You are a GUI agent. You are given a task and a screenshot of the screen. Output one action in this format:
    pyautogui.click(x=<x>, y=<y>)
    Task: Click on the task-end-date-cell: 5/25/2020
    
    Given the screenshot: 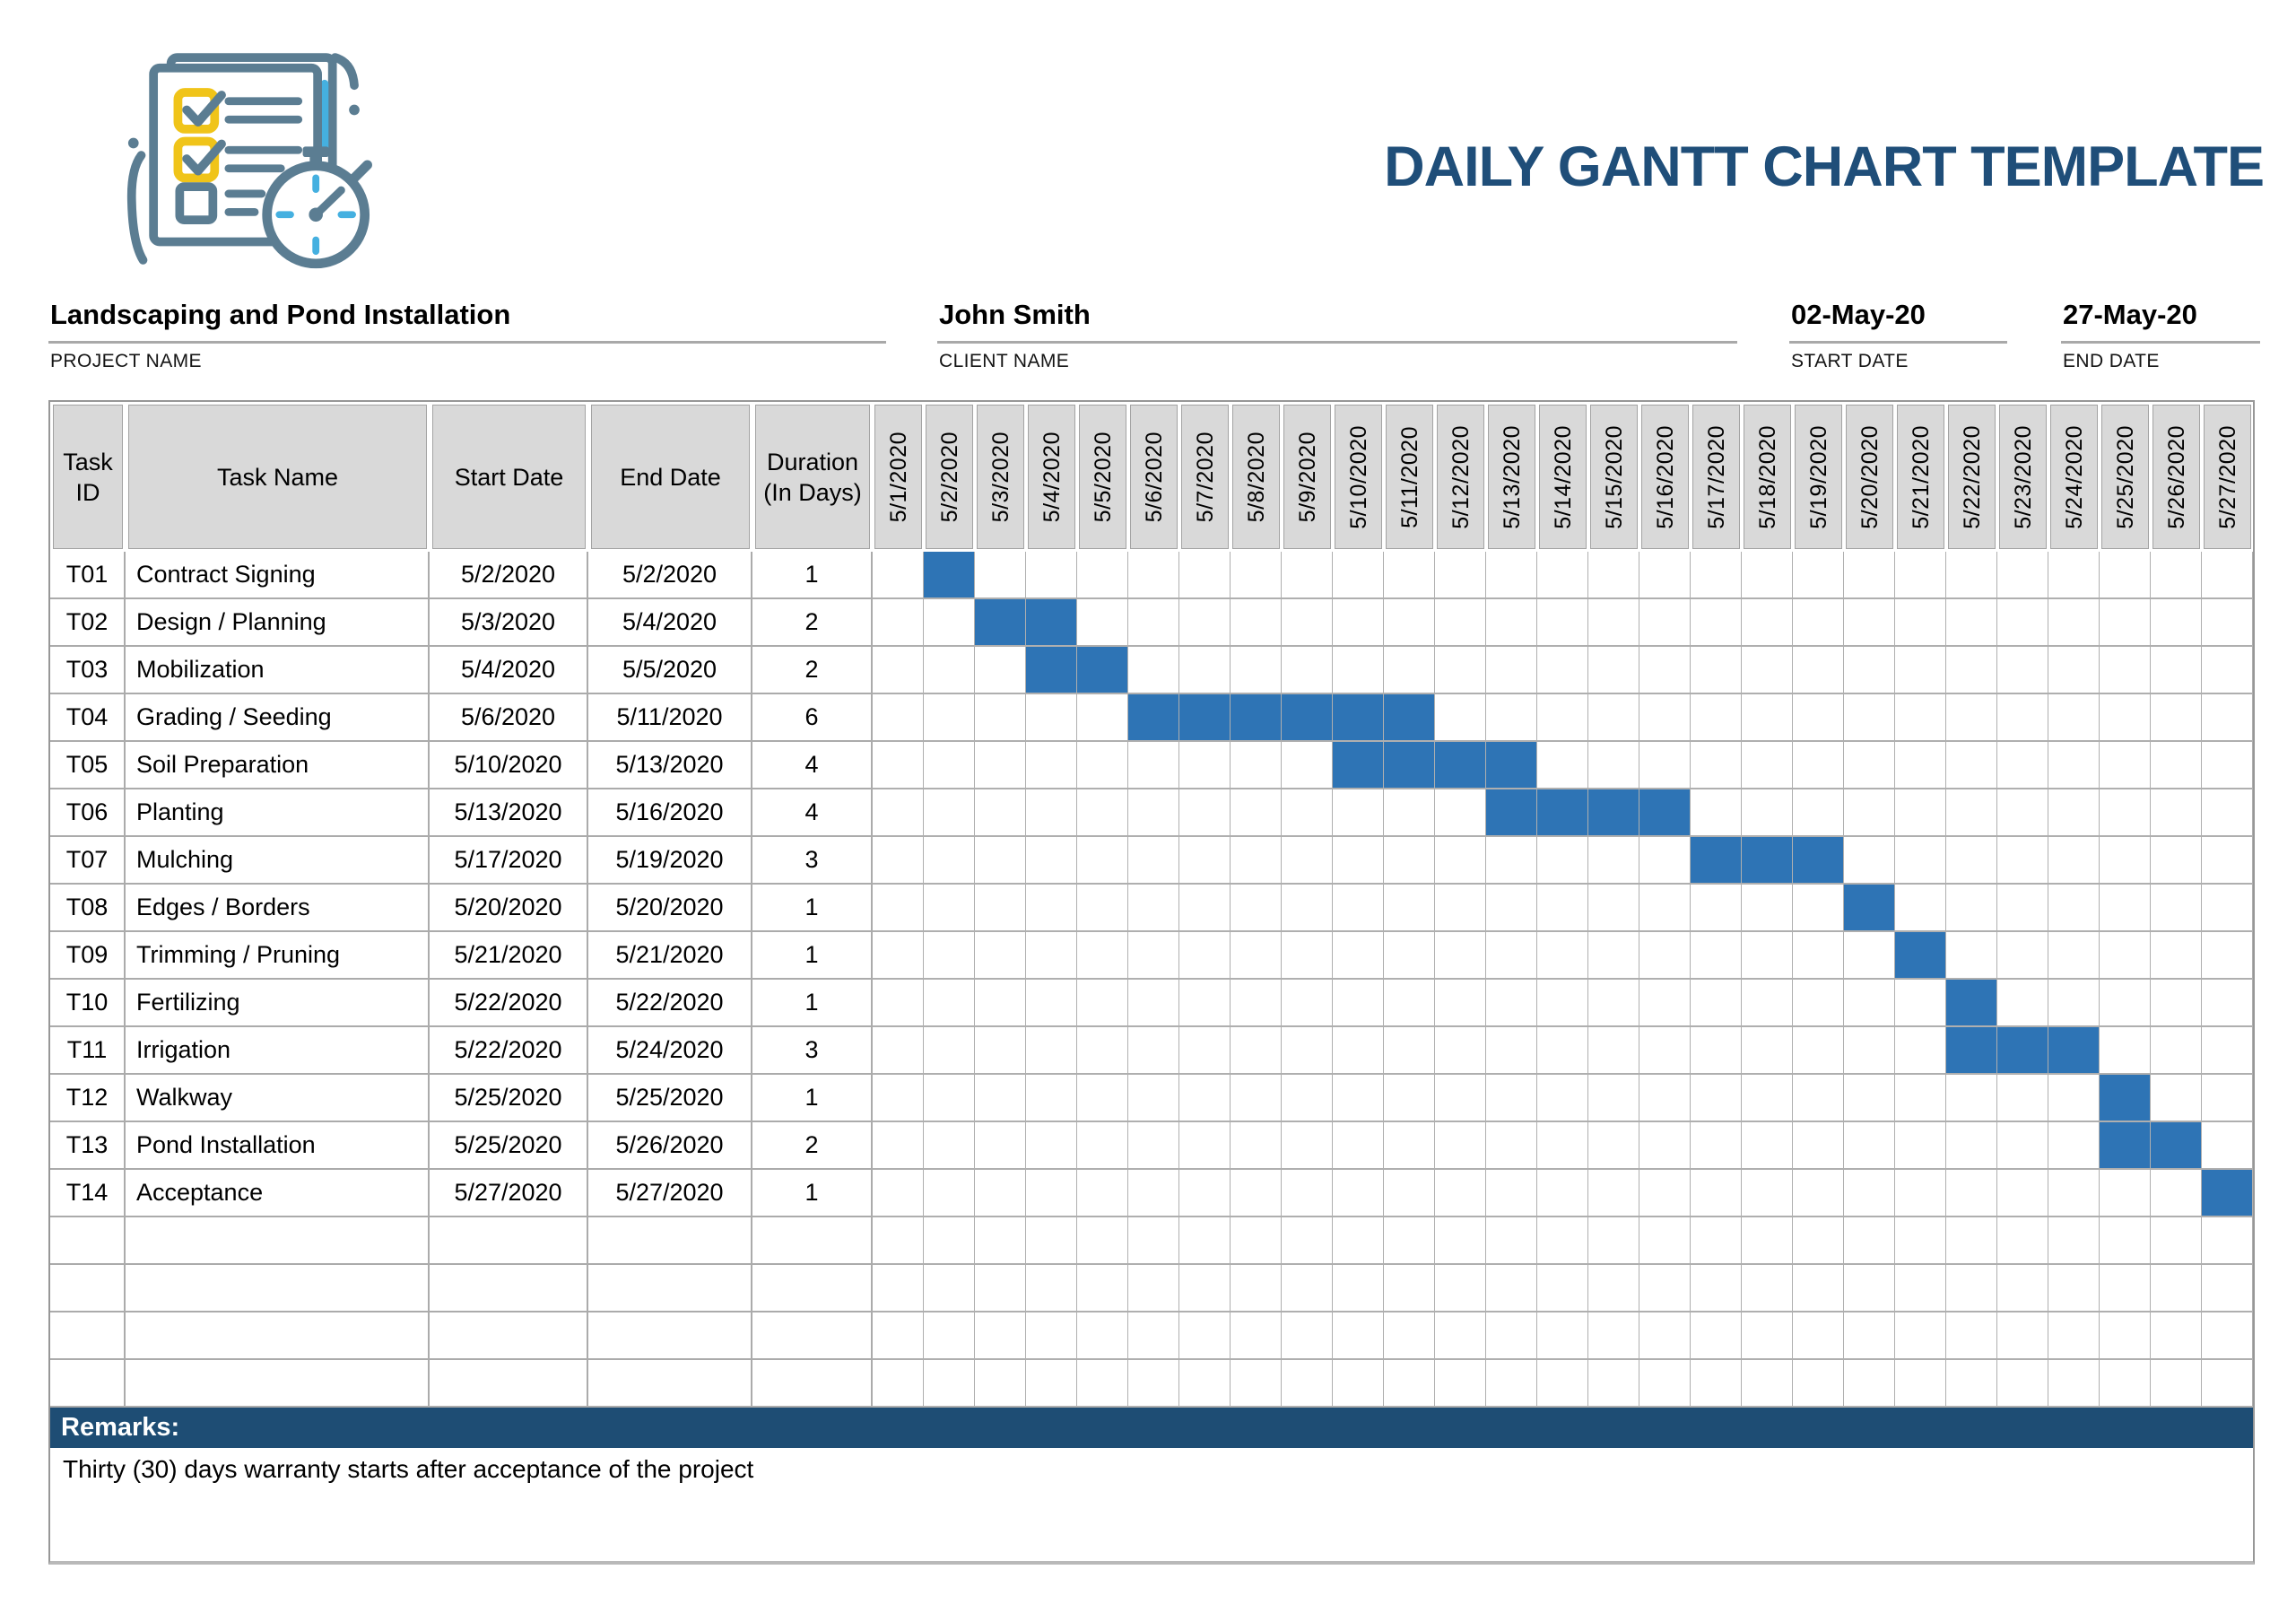 What is the action you would take?
    pyautogui.click(x=670, y=1098)
    